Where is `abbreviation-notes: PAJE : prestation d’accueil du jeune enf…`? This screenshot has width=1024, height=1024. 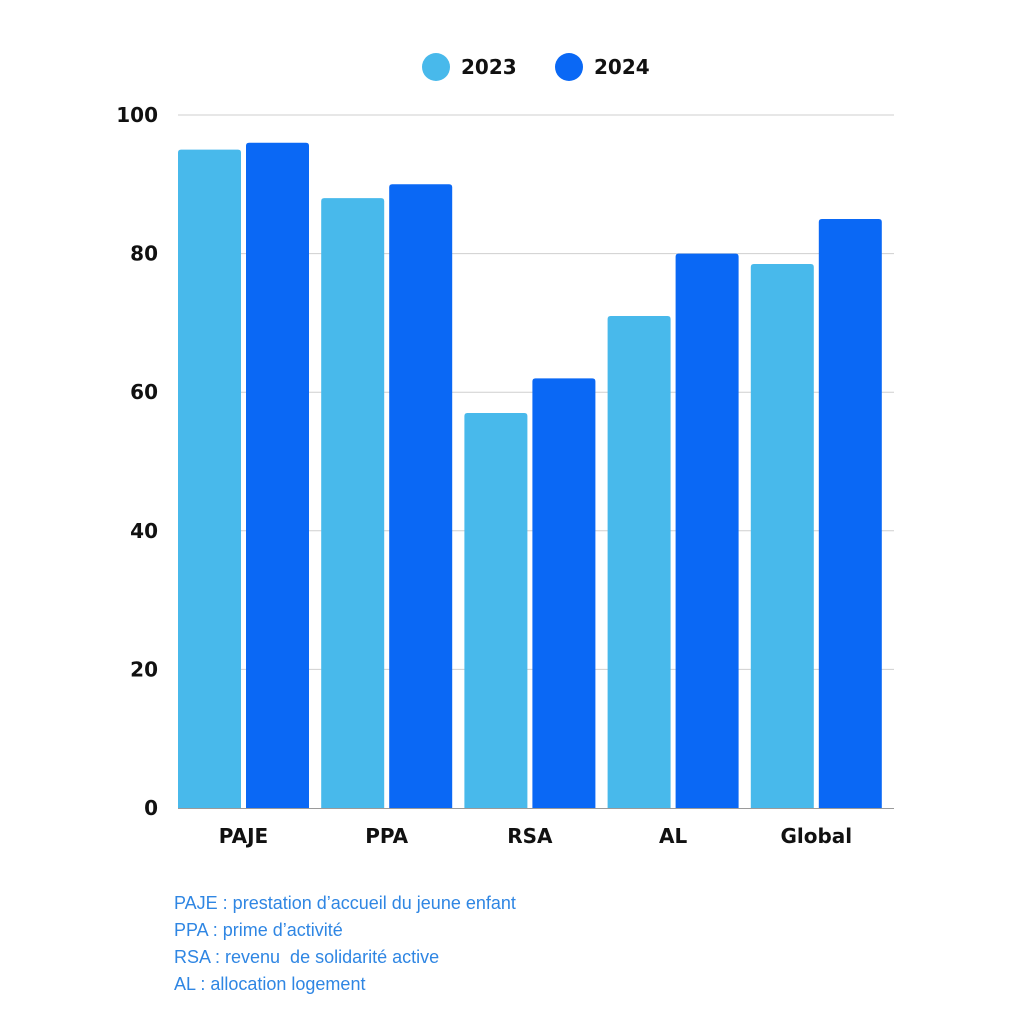
abbreviation-notes: PAJE : prestation d’accueil du jeune enf… is located at coordinates (524, 944).